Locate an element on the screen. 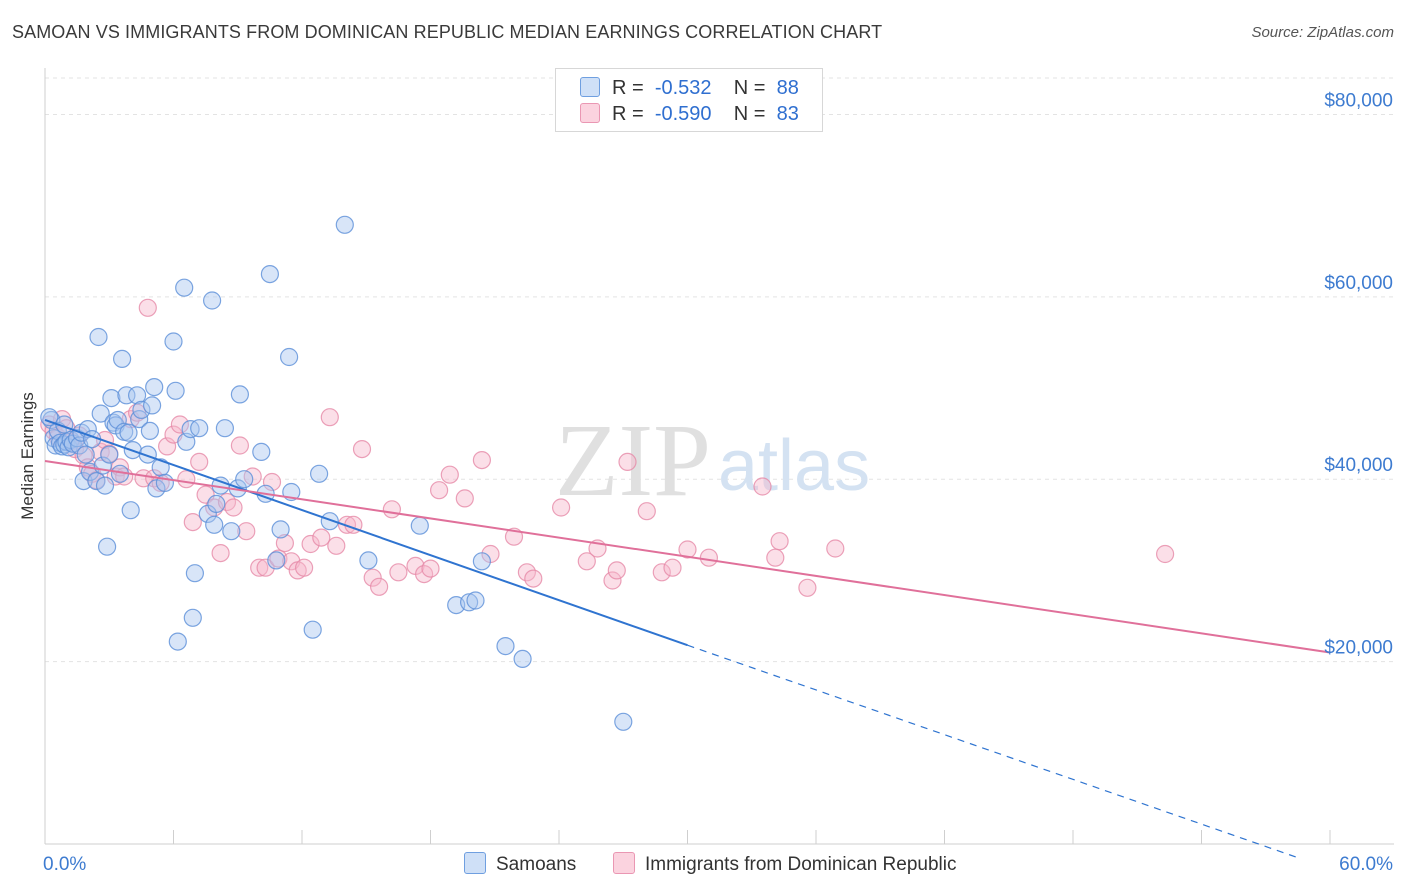 Image resolution: width=1406 pixels, height=892 pixels. bottom-legend-swatch-dominican is located at coordinates (624, 863).